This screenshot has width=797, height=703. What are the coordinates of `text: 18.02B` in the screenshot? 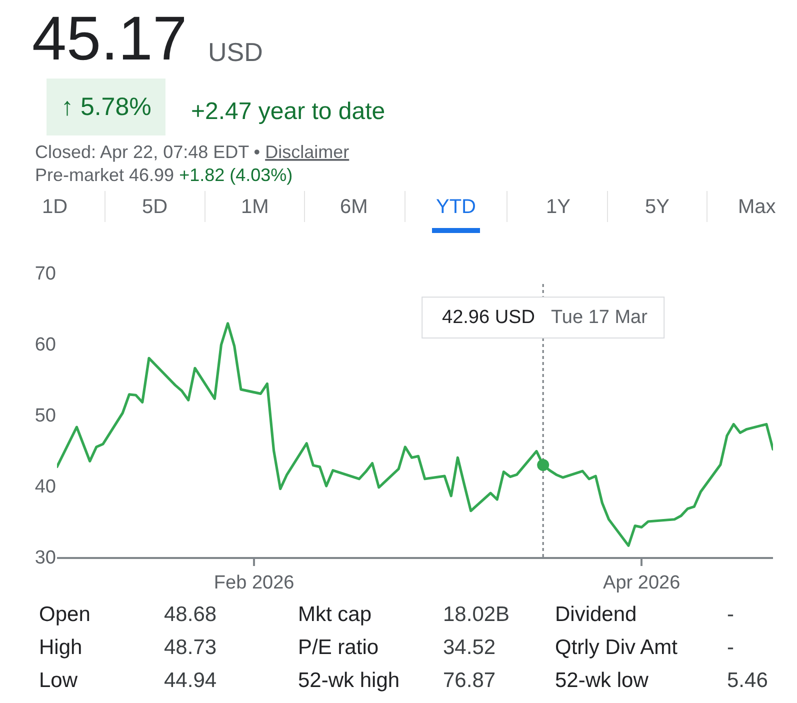 It's located at (476, 614).